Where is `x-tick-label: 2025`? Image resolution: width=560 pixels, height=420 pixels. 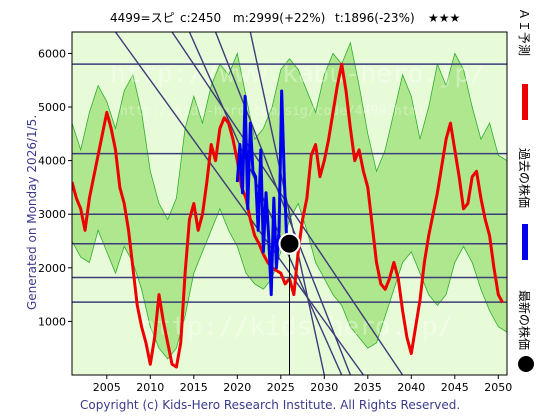
x-tick-label: 2025 is located at coordinates (281, 387).